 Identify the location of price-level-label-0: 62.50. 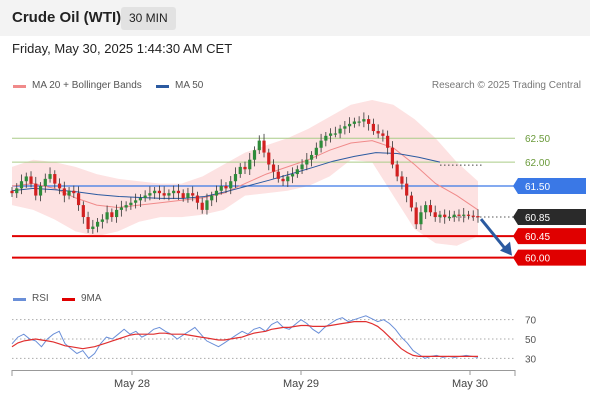
(537, 139).